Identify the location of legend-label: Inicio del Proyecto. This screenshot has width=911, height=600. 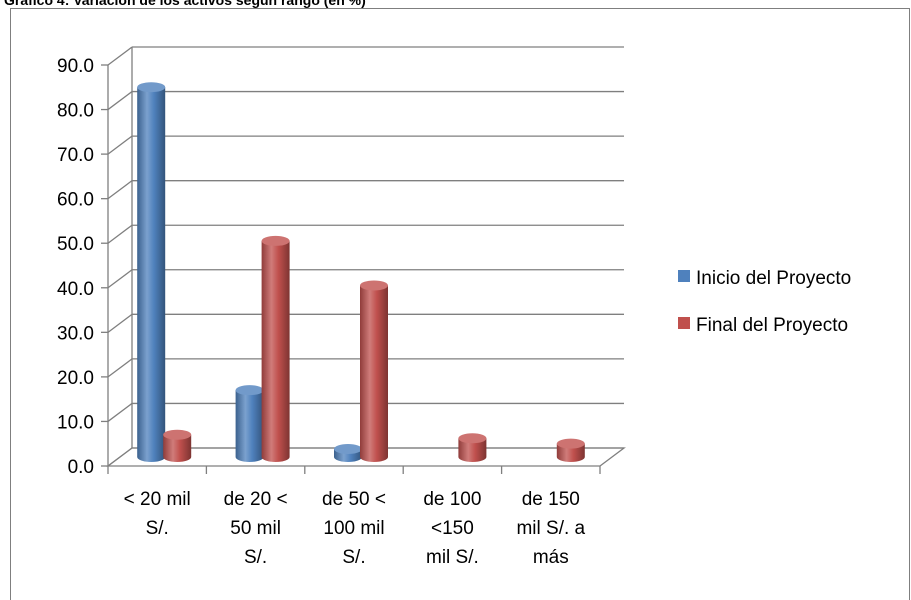
(773, 278).